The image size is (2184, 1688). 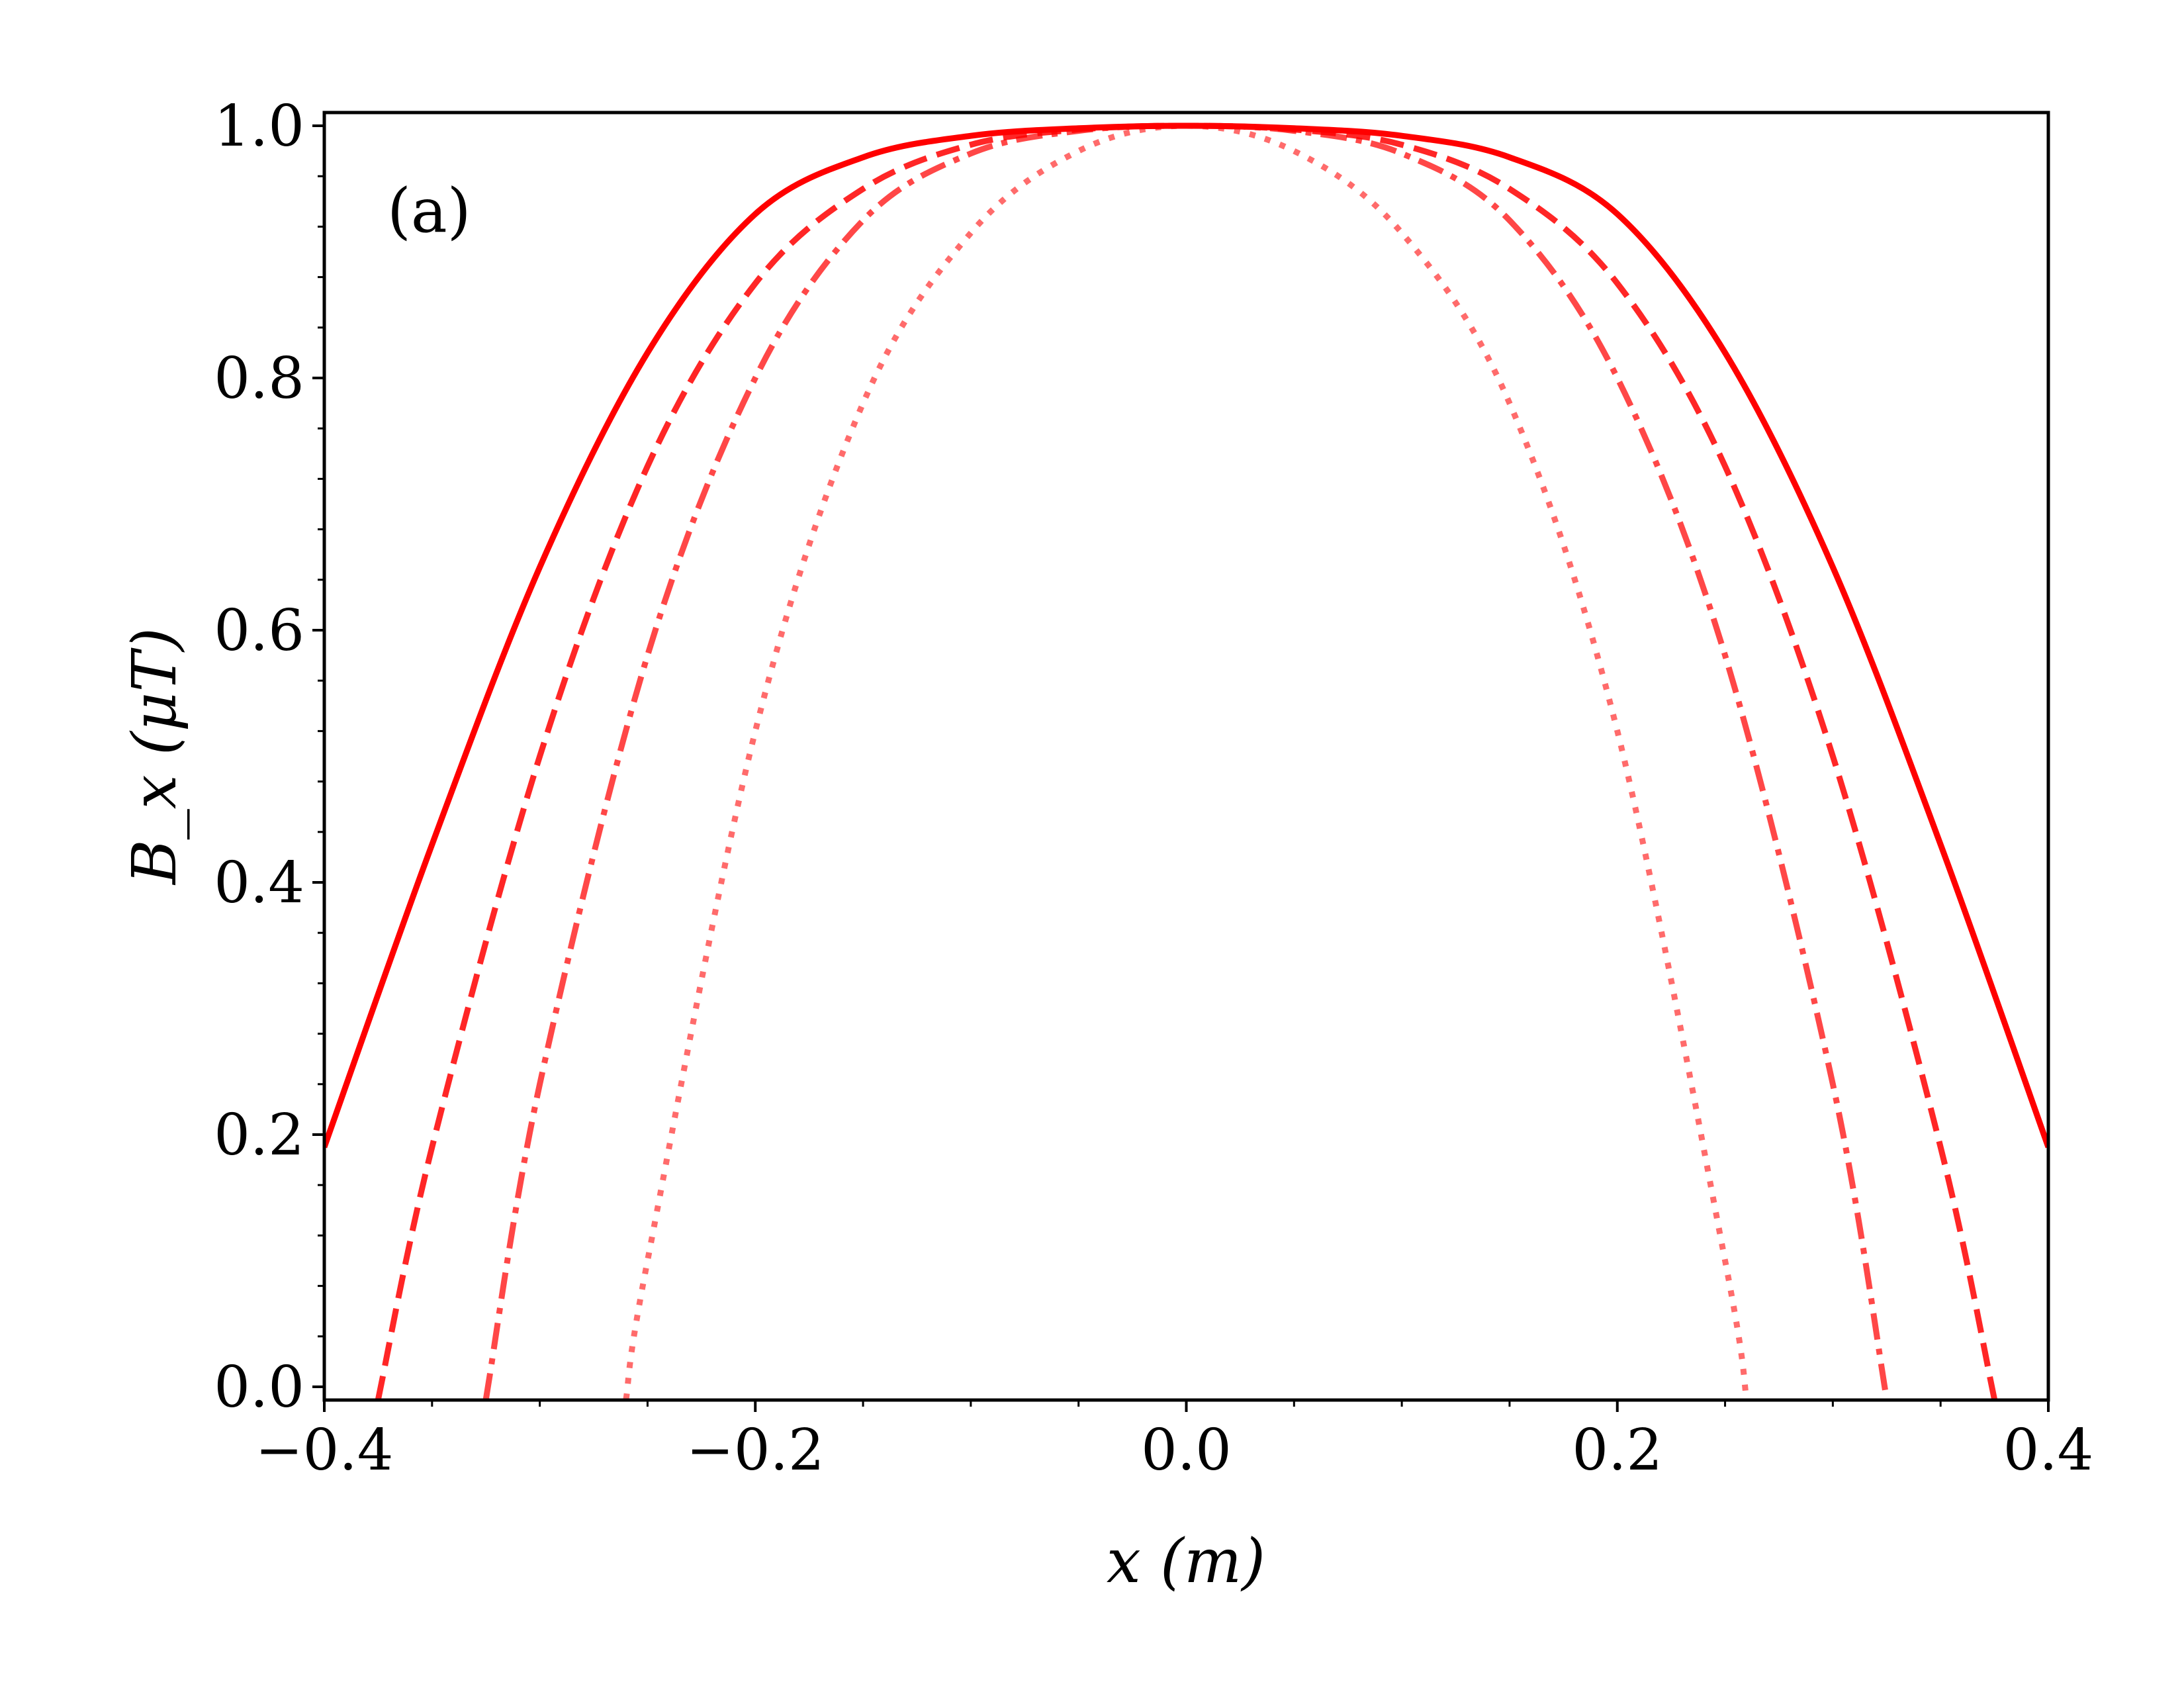 I want to click on y-tick-label: 0.2, so click(x=259, y=1135).